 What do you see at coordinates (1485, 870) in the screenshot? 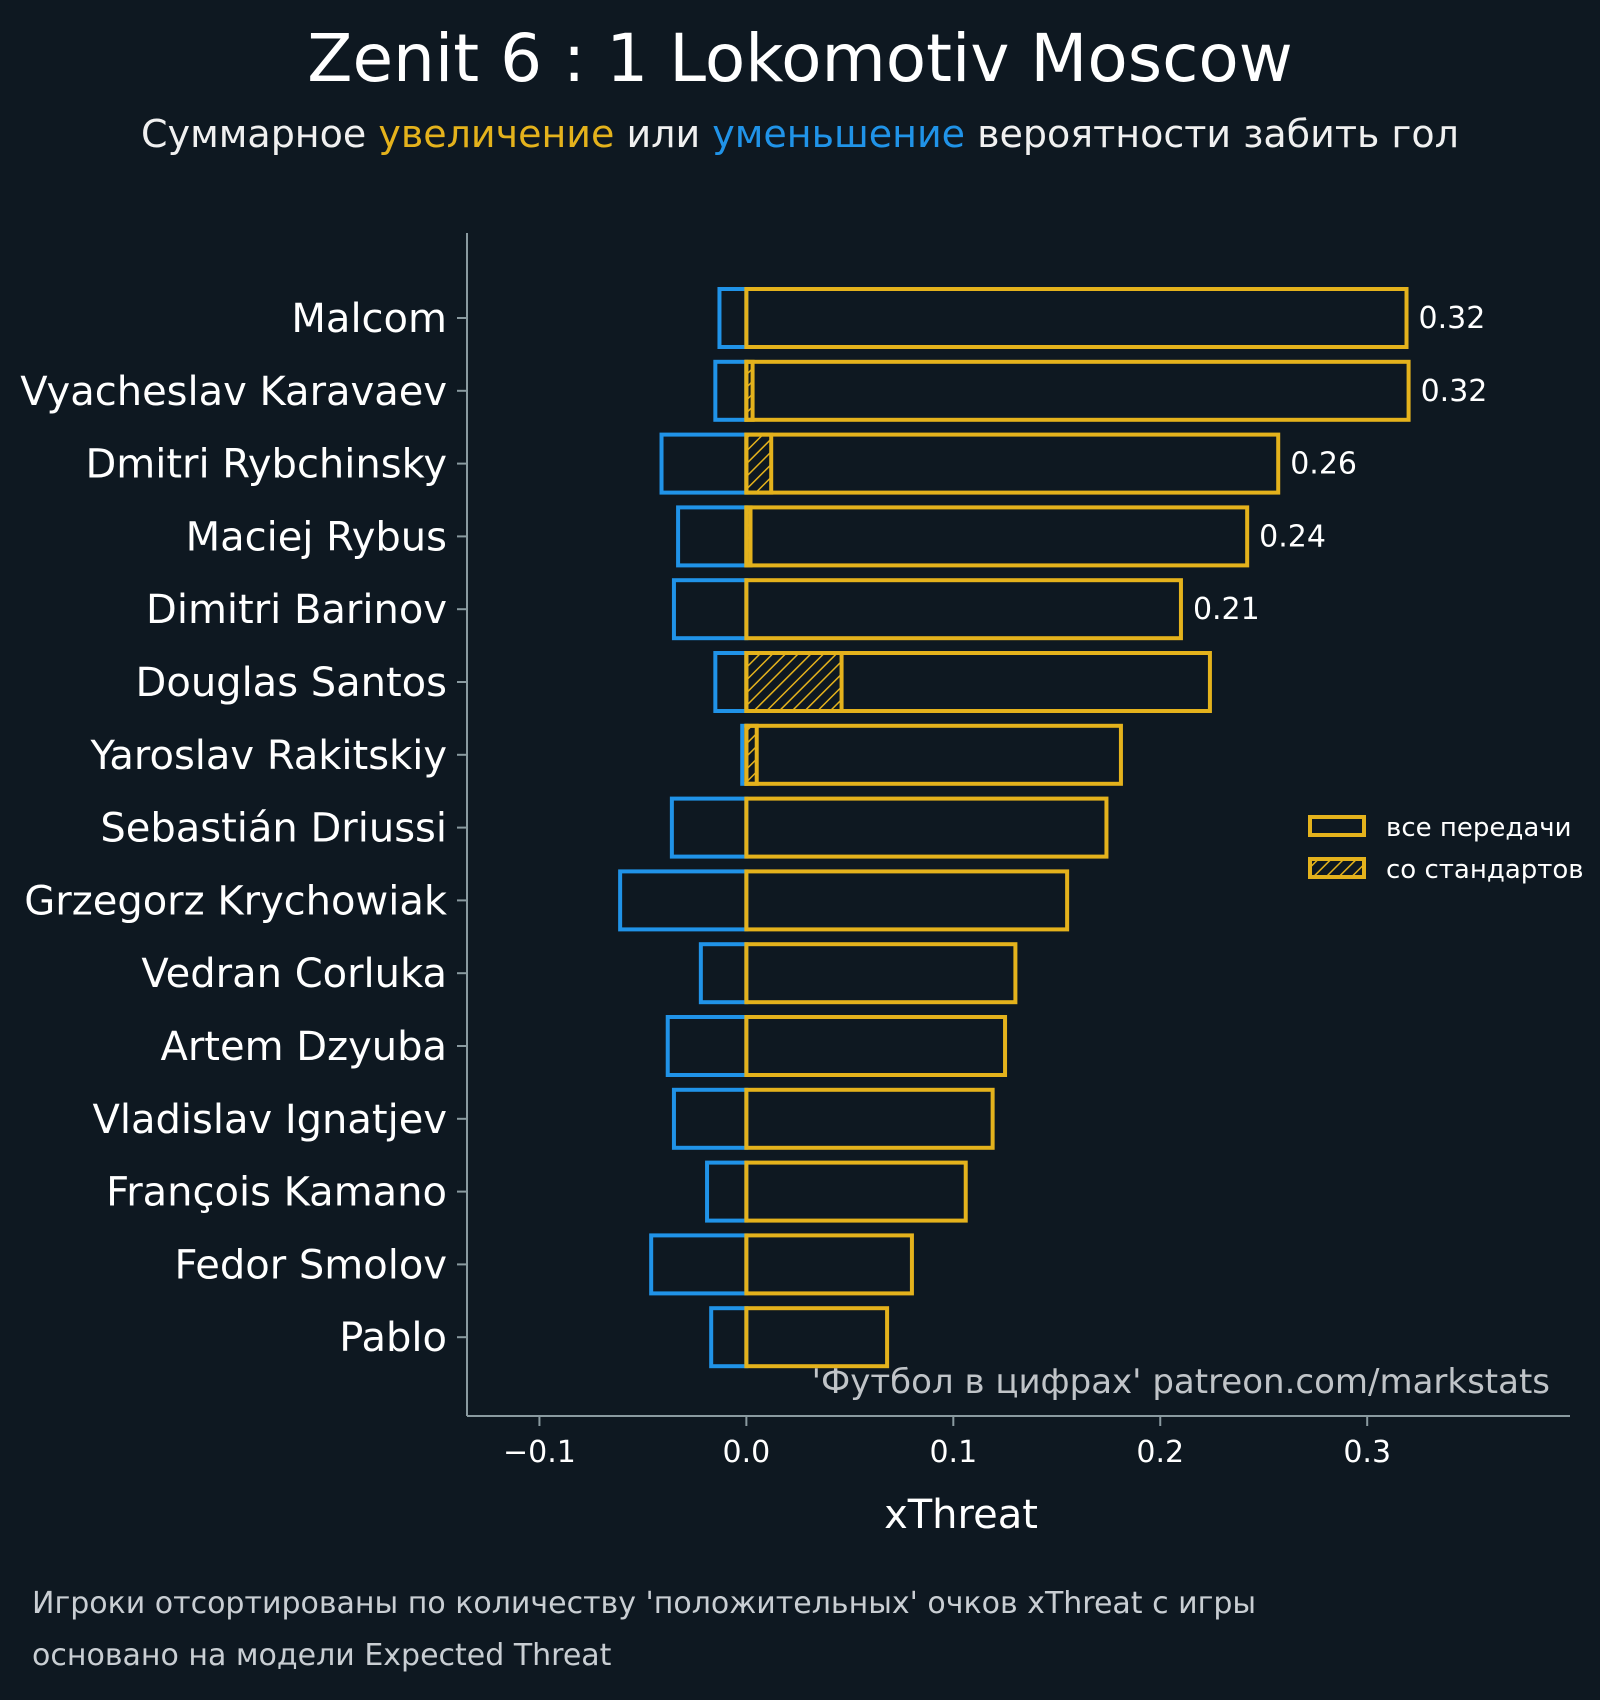
I see `legend-label-set-pieces: со стандартов` at bounding box center [1485, 870].